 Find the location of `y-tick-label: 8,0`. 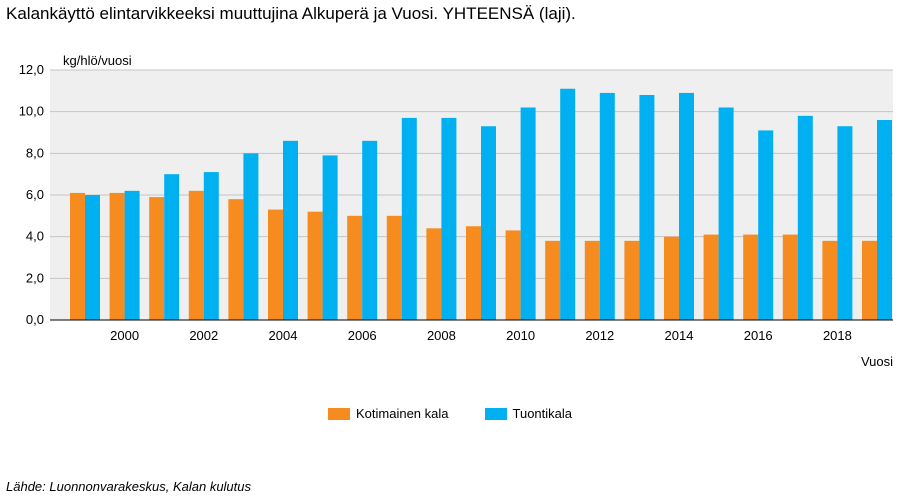

y-tick-label: 8,0 is located at coordinates (35, 152).